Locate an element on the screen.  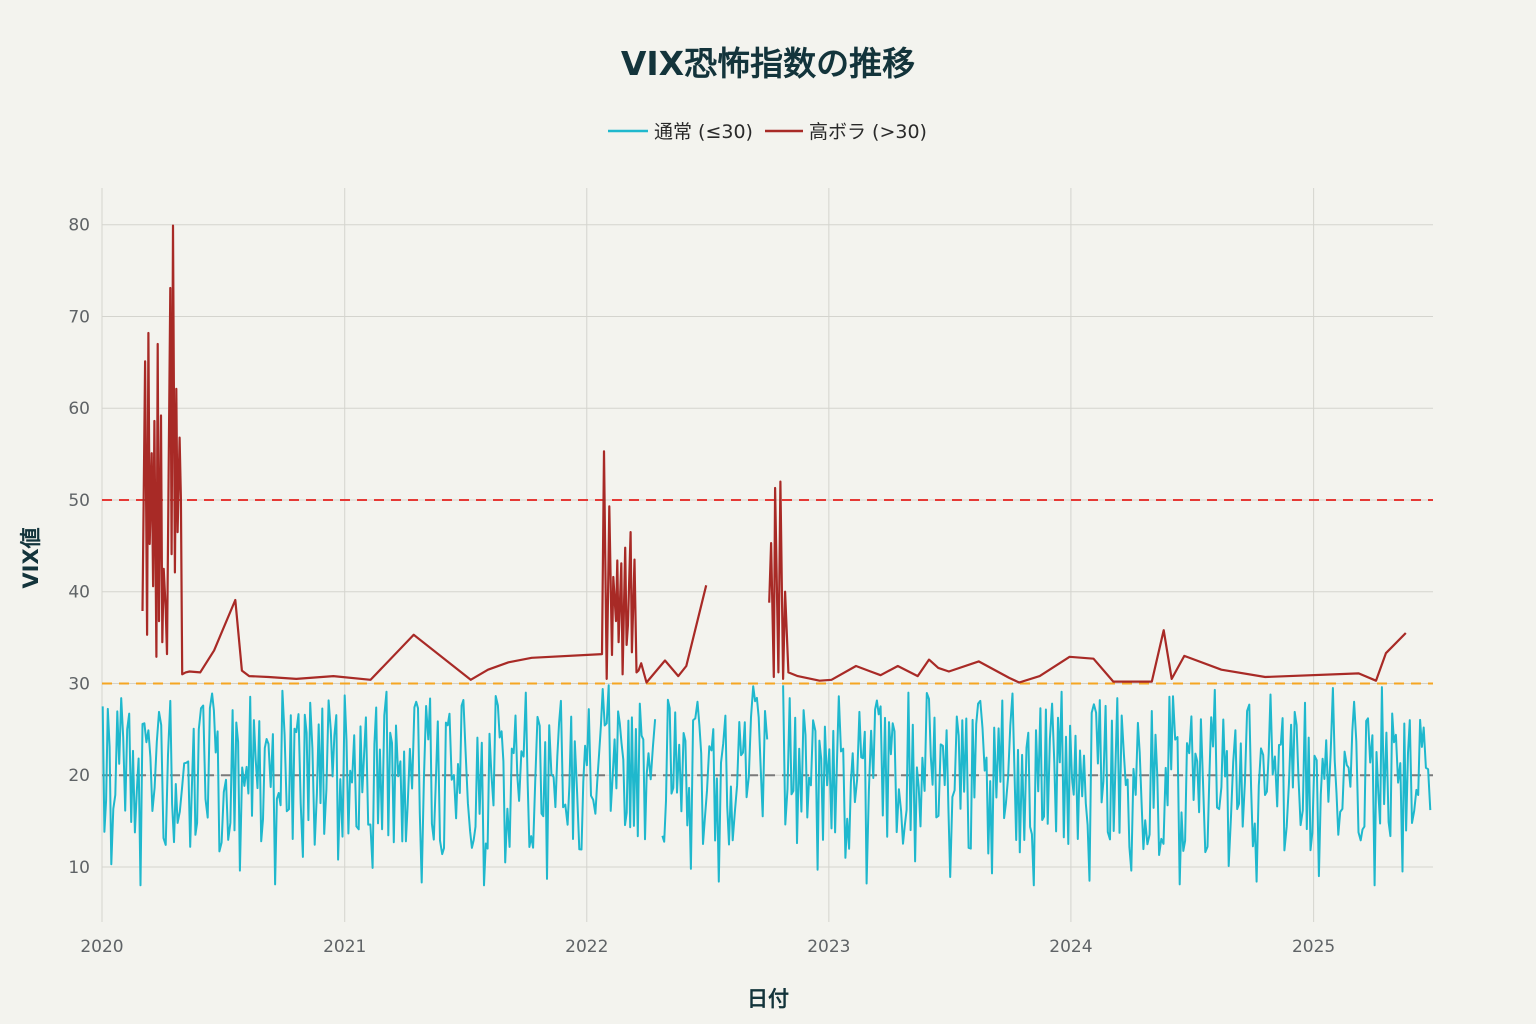
x-axis-title: 日付 is located at coordinates (768, 999).